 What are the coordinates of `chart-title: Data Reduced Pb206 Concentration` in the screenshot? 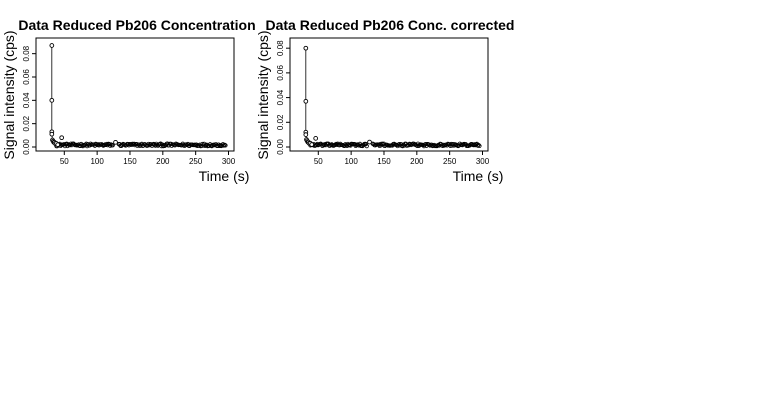 It's located at (136, 25).